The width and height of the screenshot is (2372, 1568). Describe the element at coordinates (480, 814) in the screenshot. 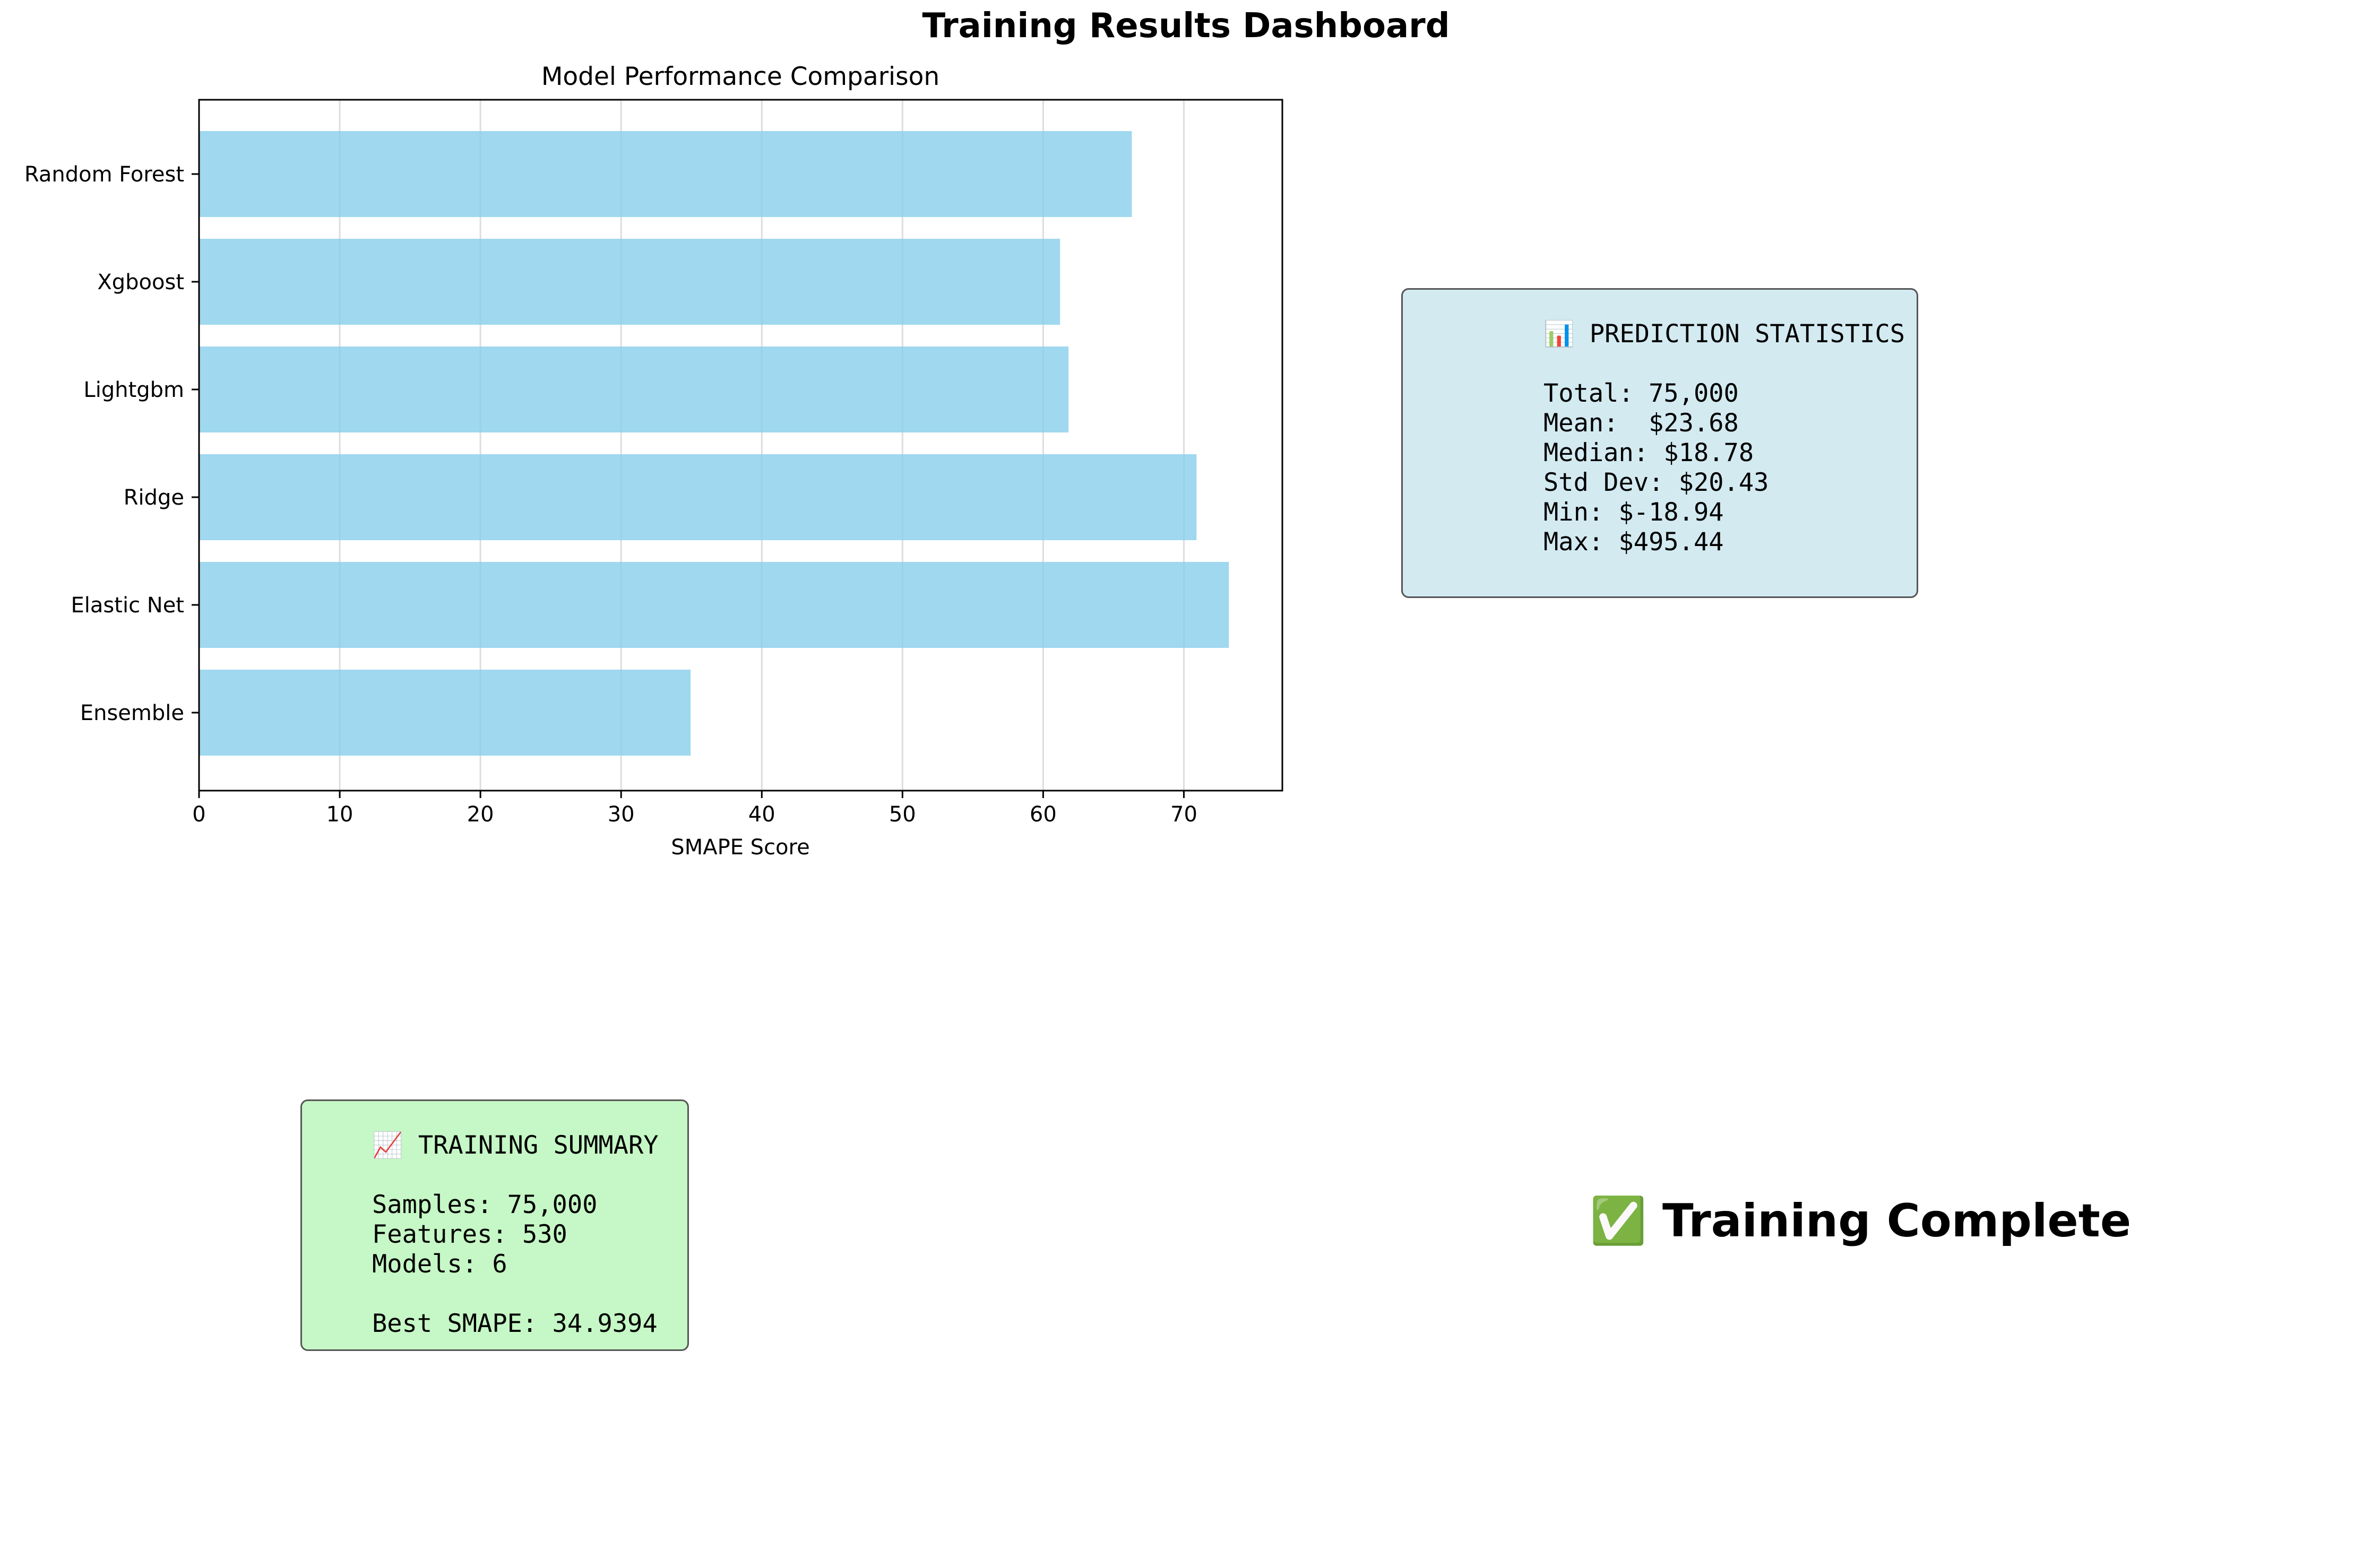

I see `x-tick-label: 20` at that location.